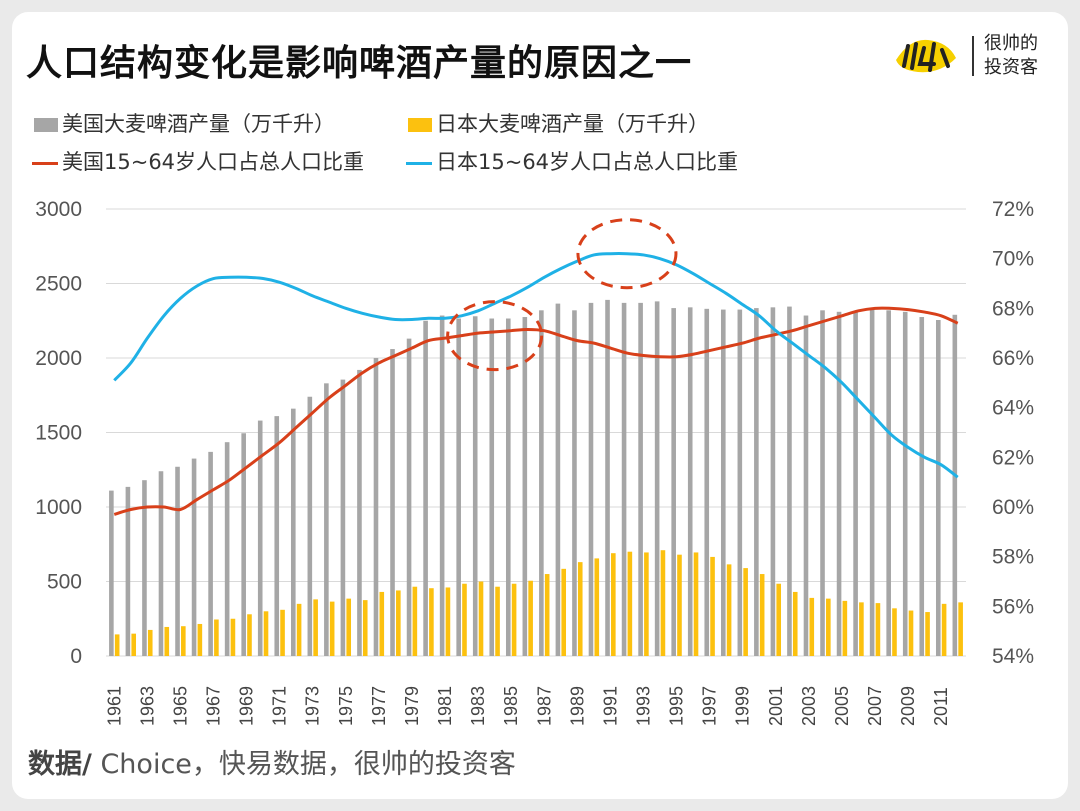  What do you see at coordinates (577, 706) in the screenshot?
I see `x-tick-label: 1989` at bounding box center [577, 706].